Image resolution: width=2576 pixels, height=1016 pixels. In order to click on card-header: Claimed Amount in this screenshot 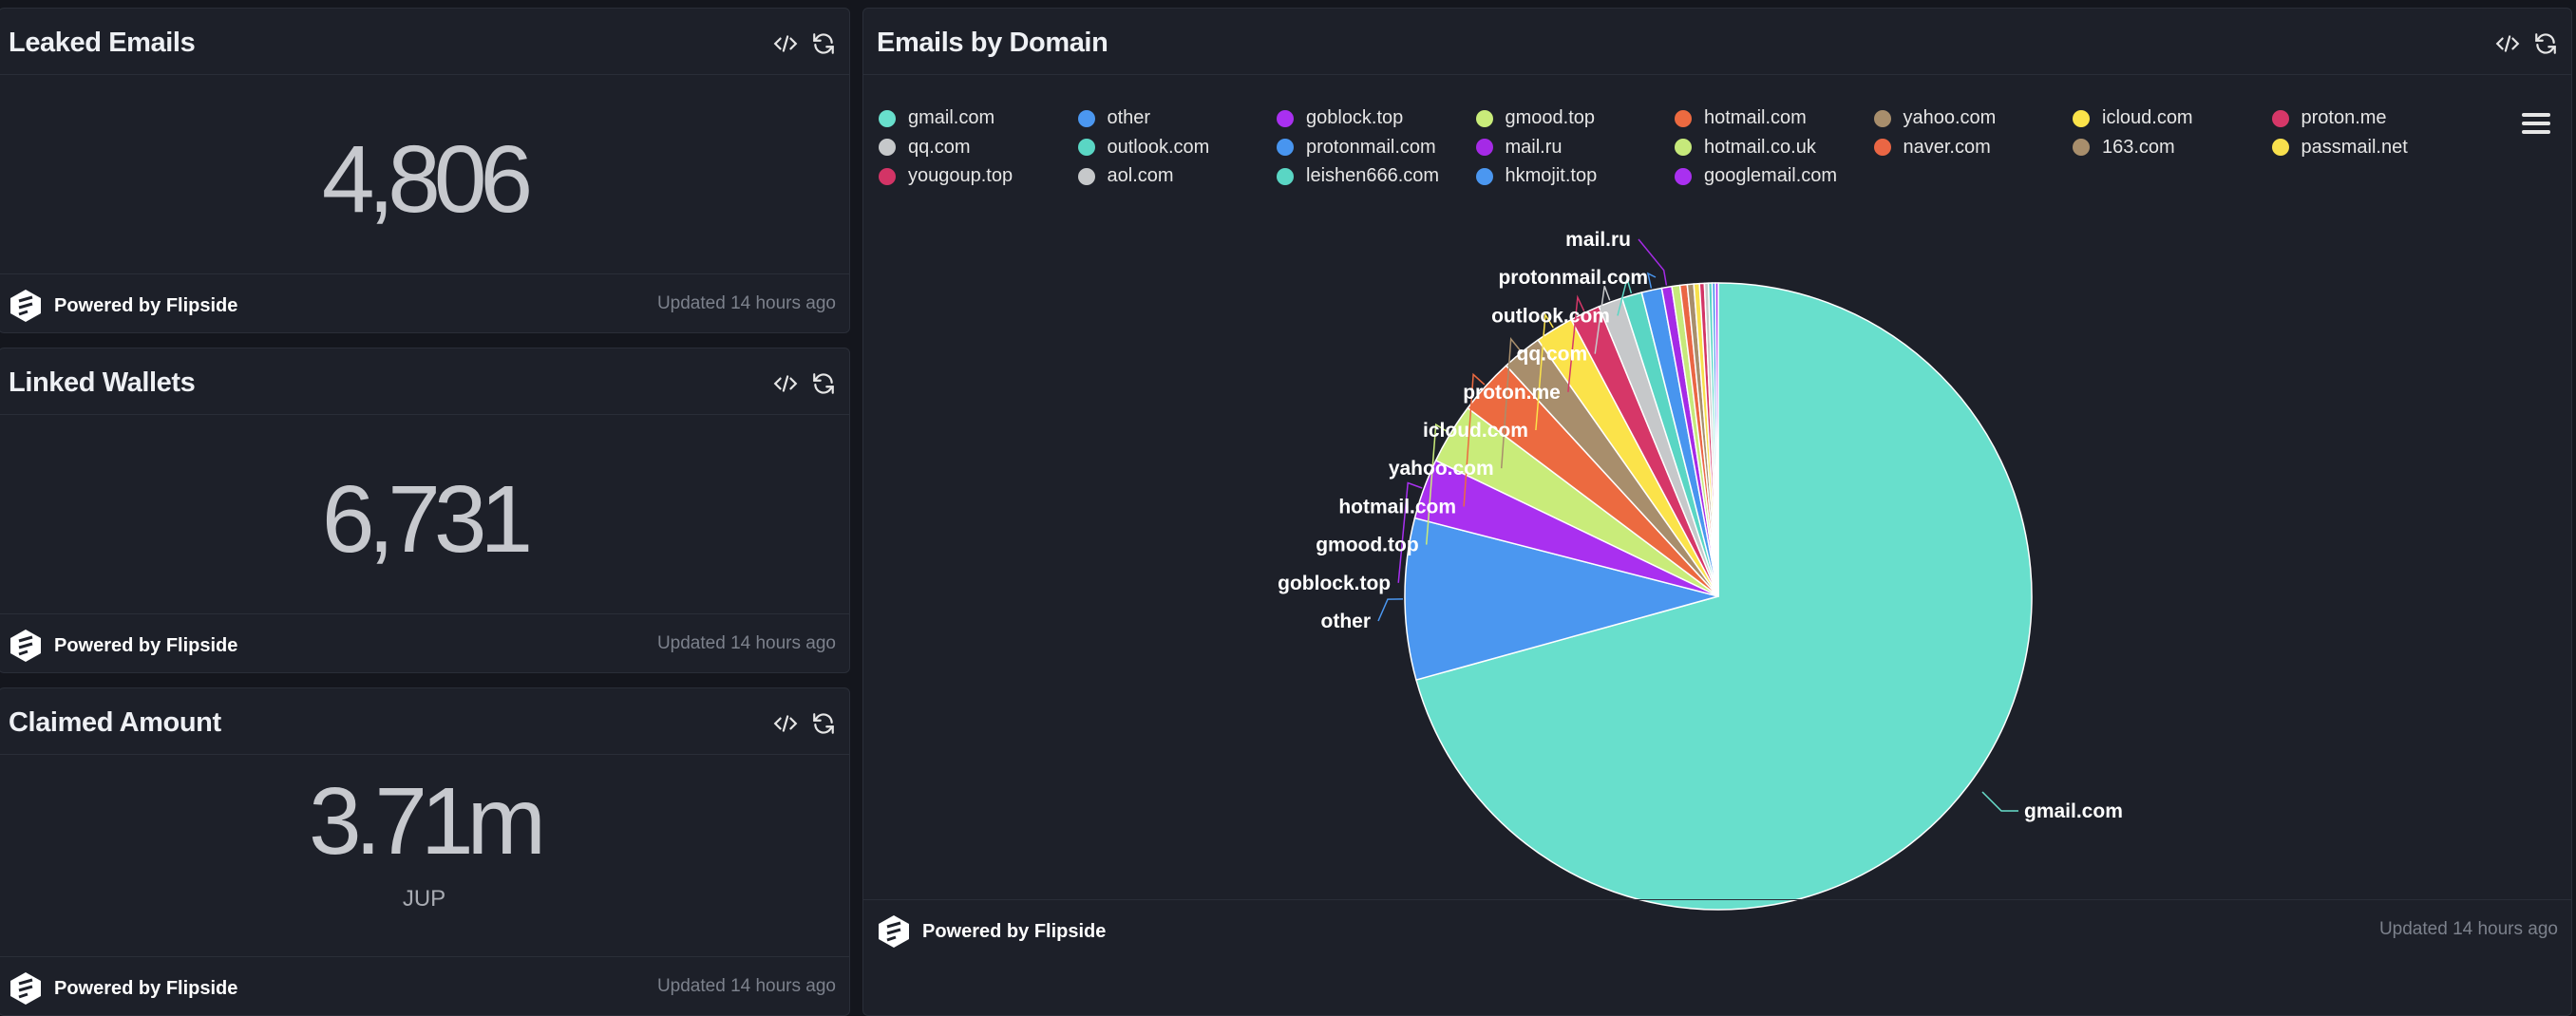, I will do `click(424, 721)`.